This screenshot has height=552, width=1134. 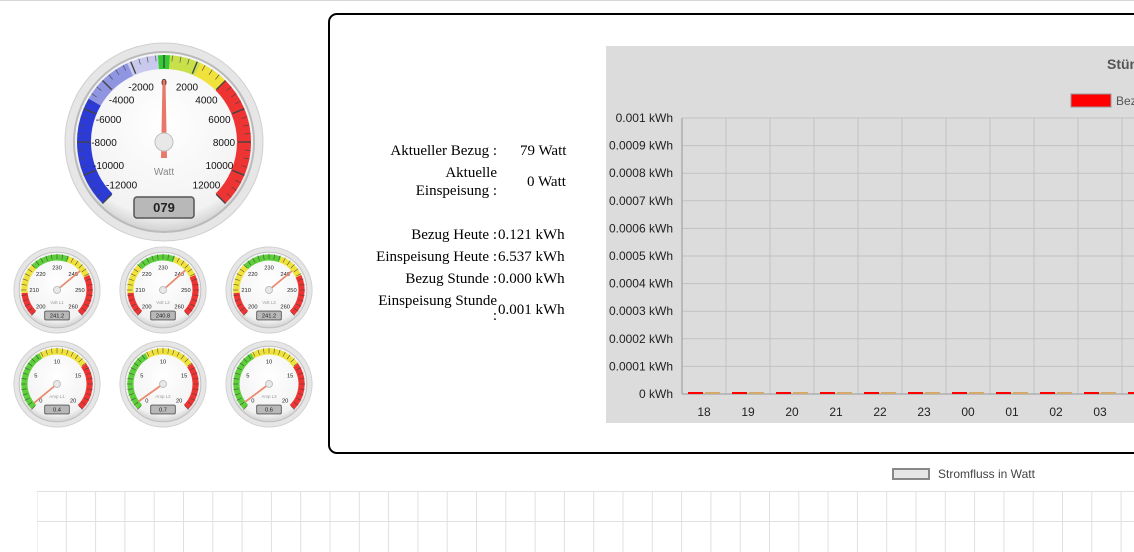 I want to click on chart-legend-label: Bez, so click(x=1125, y=101).